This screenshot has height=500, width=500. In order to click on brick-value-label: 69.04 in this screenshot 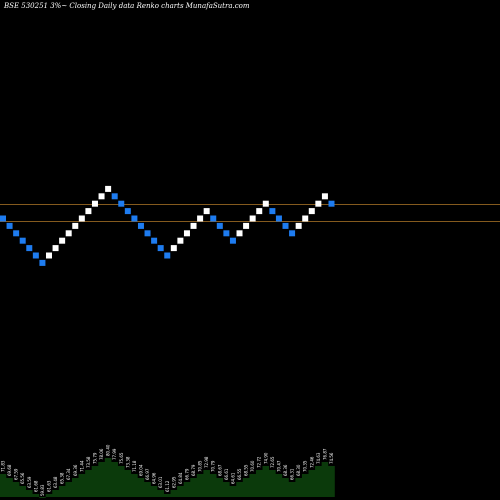, I will do `click(140, 470)`.